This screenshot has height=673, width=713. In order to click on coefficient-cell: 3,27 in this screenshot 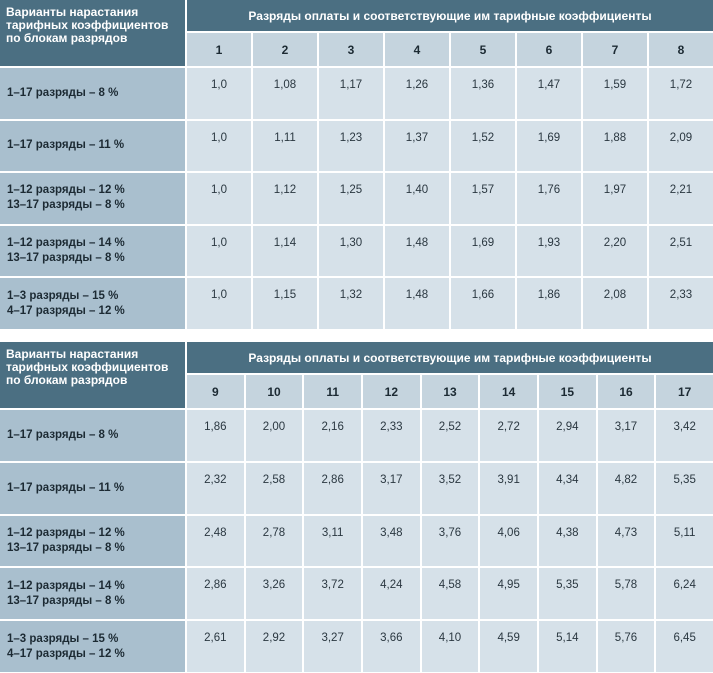, I will do `click(332, 646)`.